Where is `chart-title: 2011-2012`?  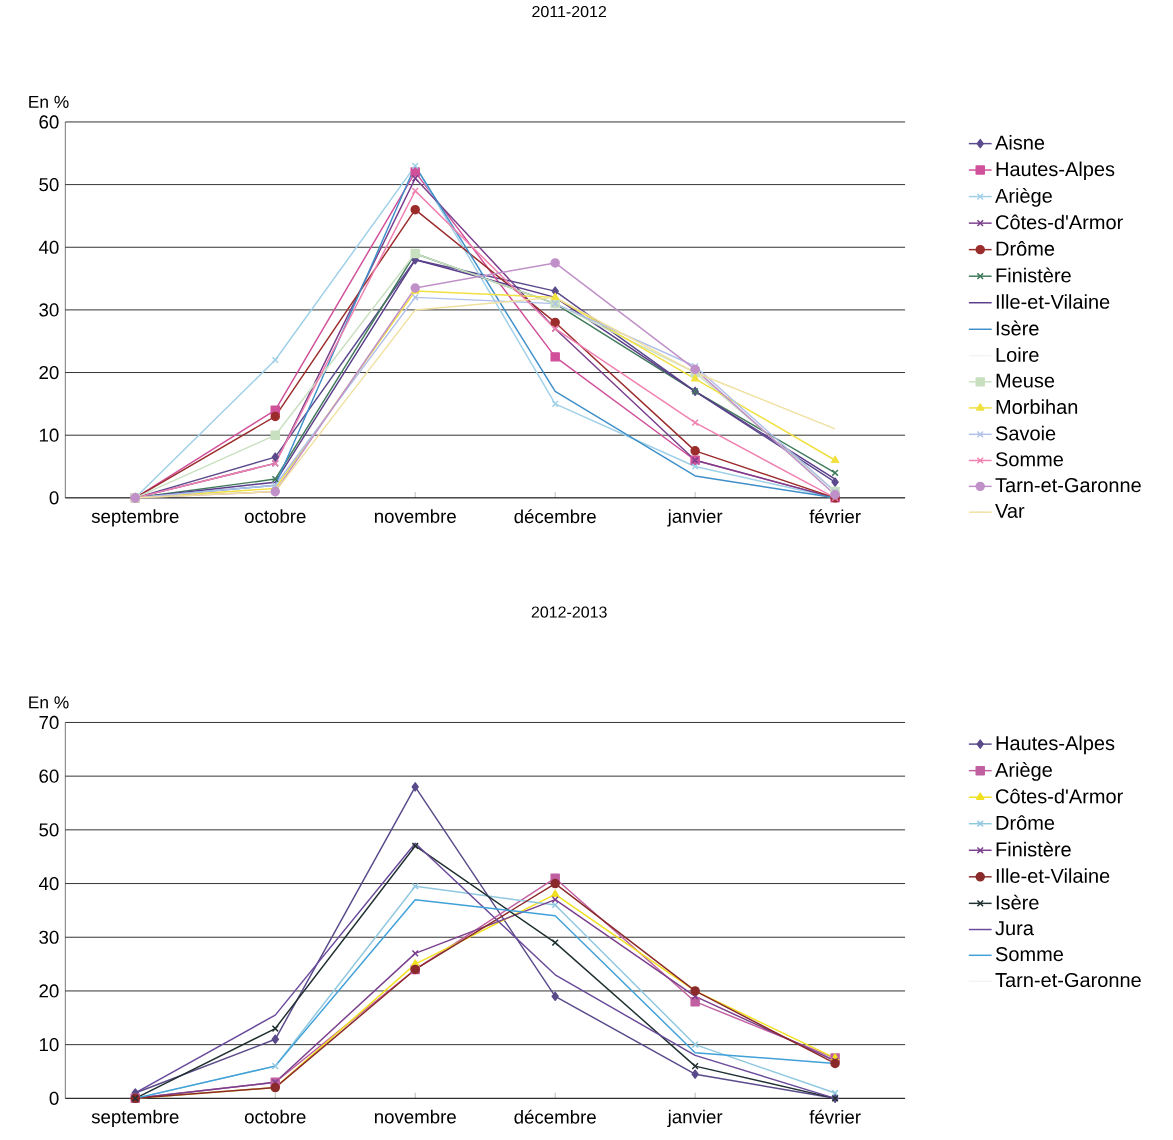
chart-title: 2011-2012 is located at coordinates (569, 12).